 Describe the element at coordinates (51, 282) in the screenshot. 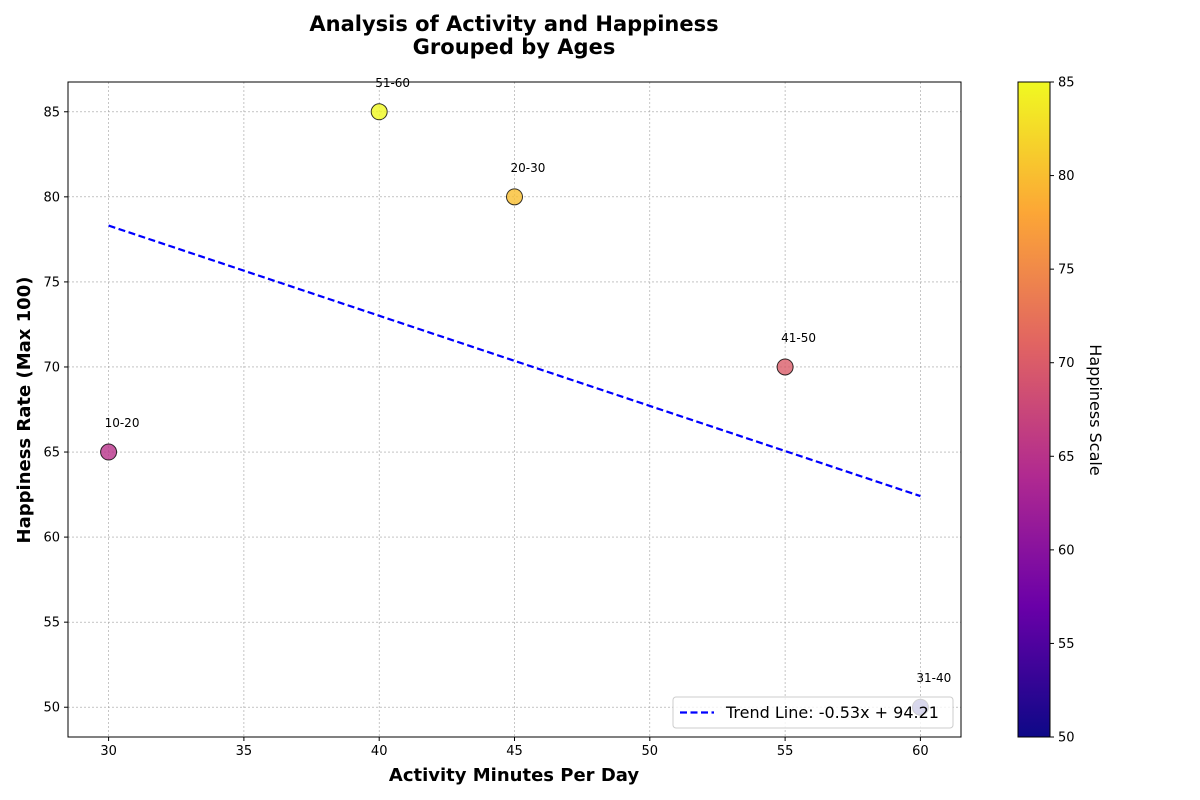

I see `y-tick-label: 75` at that location.